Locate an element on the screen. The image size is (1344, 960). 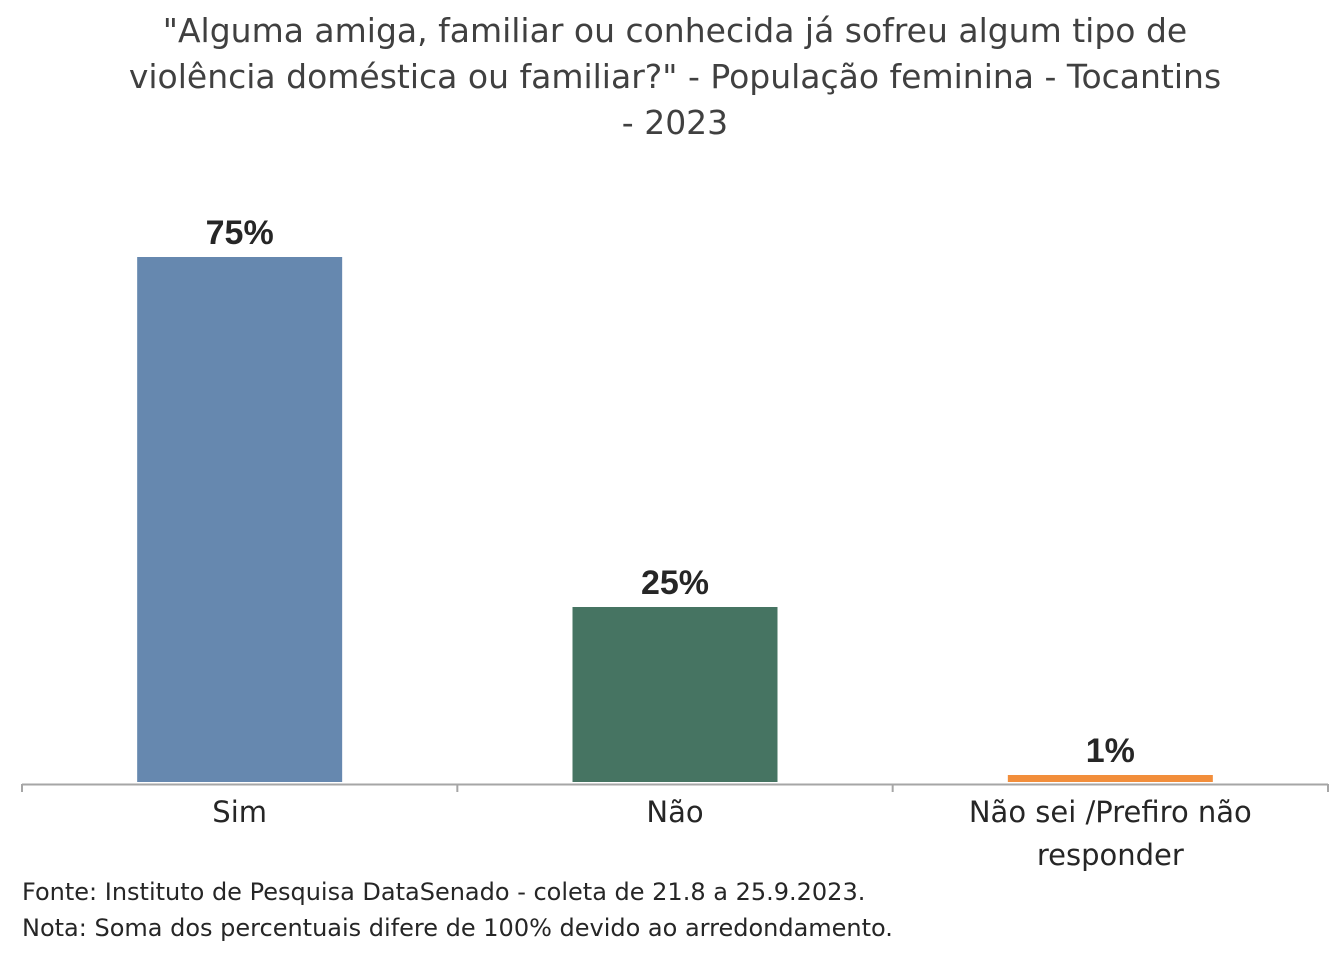
category-label-nao: Não is located at coordinates (674, 812).